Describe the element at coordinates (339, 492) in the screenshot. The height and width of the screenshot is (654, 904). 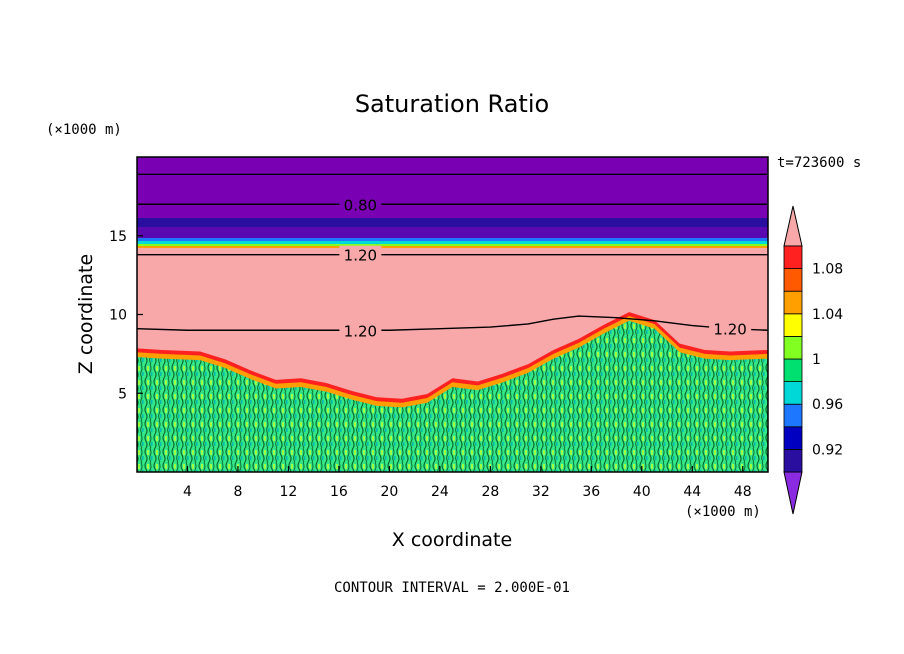
I see `x-tick-label-3: 16` at that location.